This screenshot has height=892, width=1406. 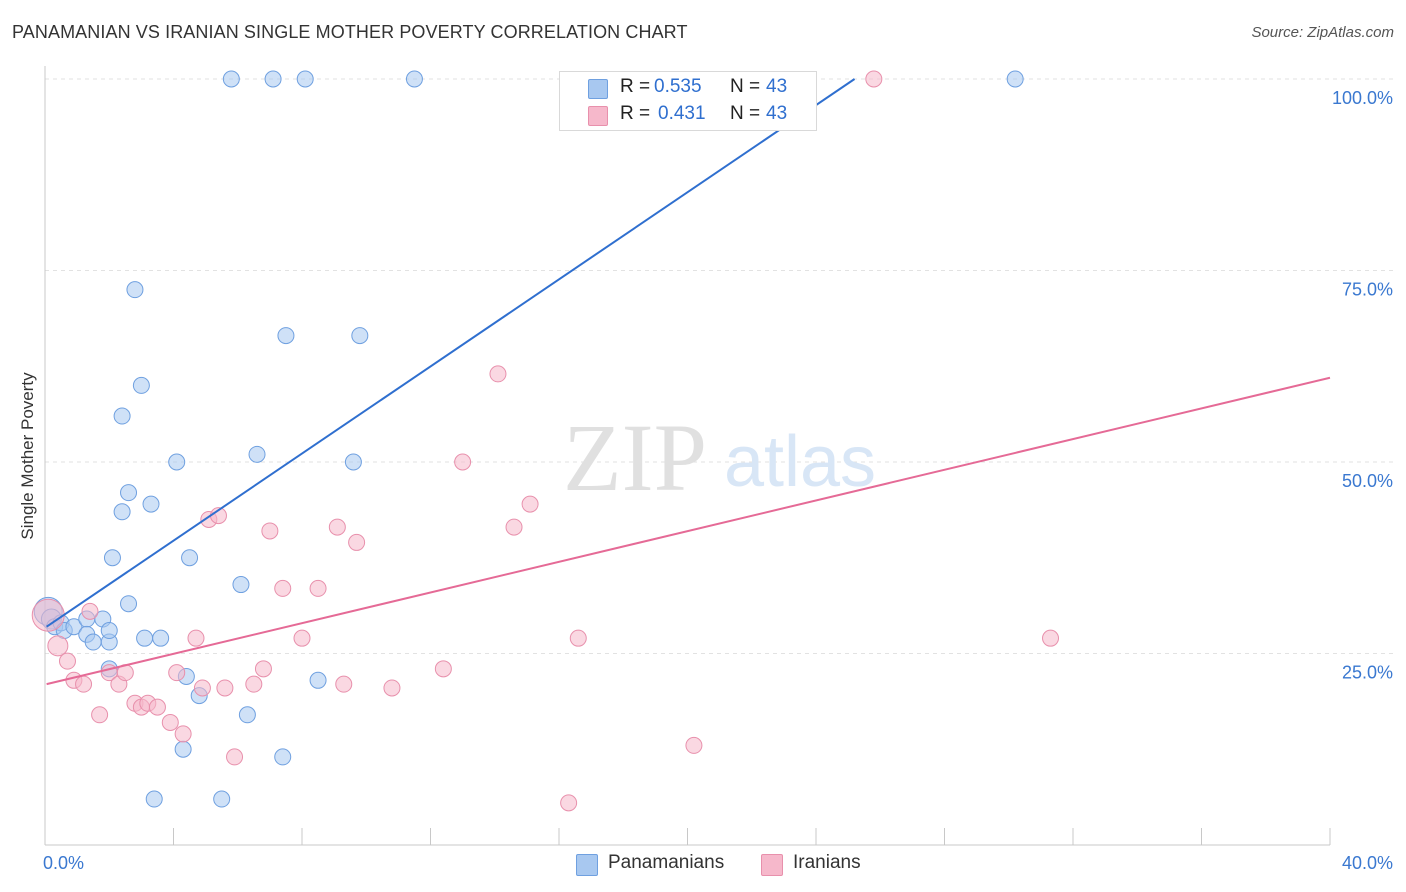 I want to click on watermark: ZIP atlas, so click(x=719, y=457).